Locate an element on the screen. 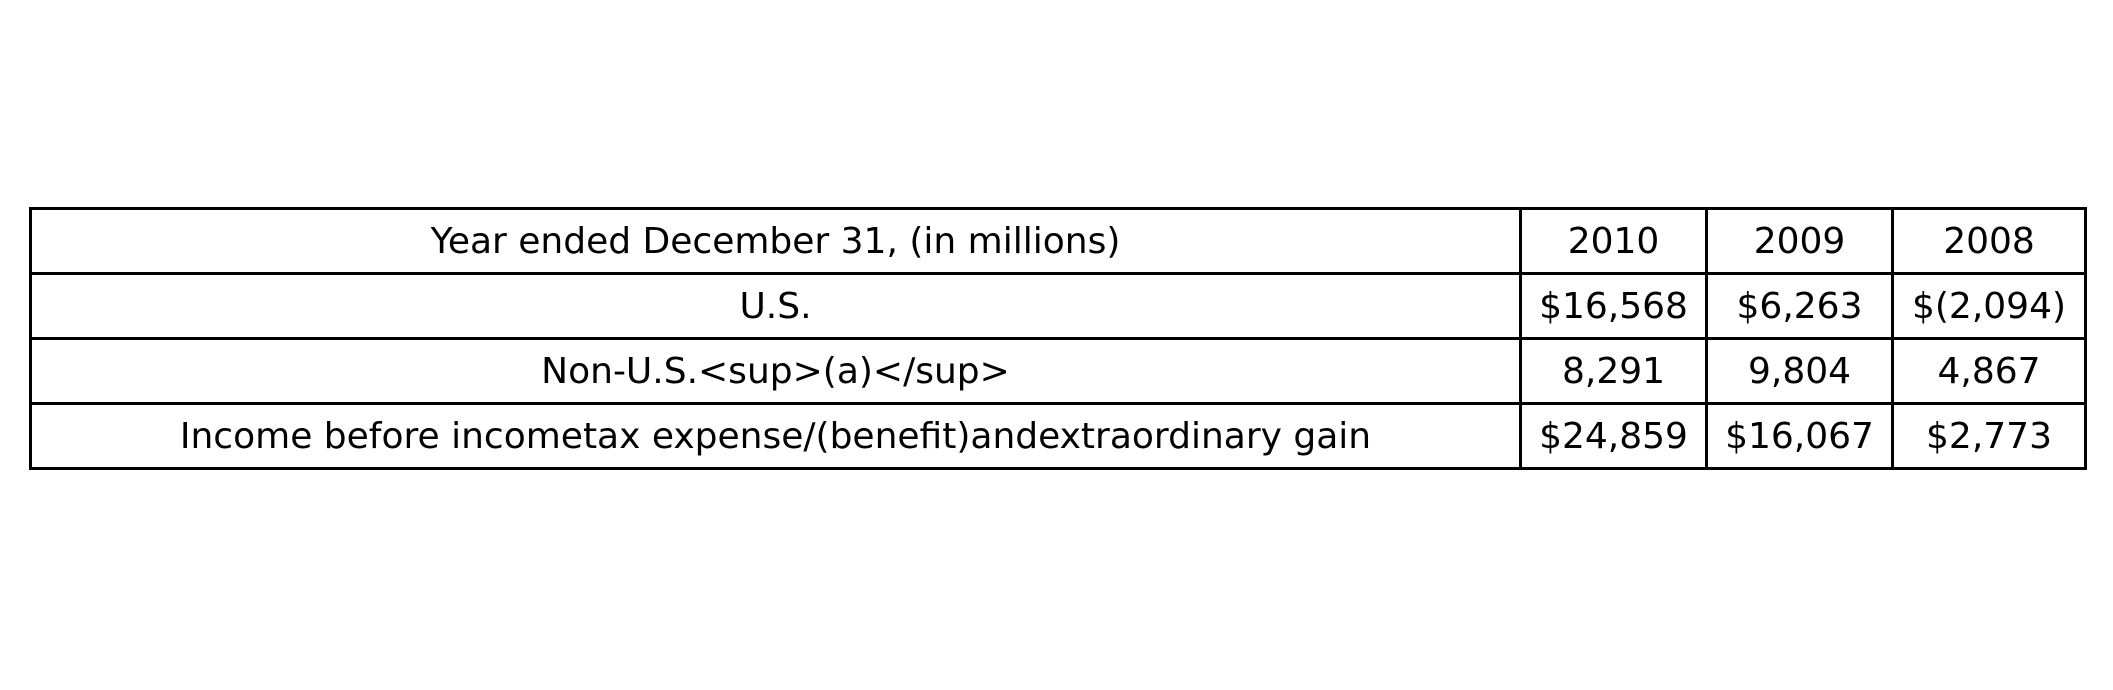  table-row: Non-U.S.<sup>(a)</sup> 8,291 9,804 4,867 is located at coordinates (1058, 371).